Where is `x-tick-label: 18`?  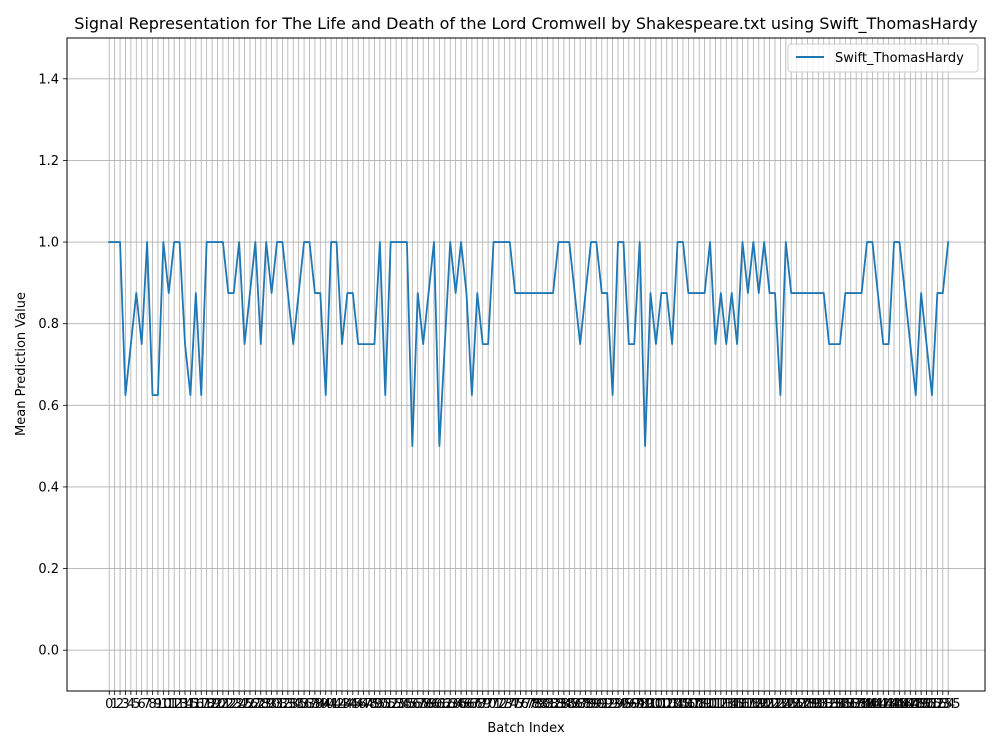
x-tick-label: 18 is located at coordinates (206, 704).